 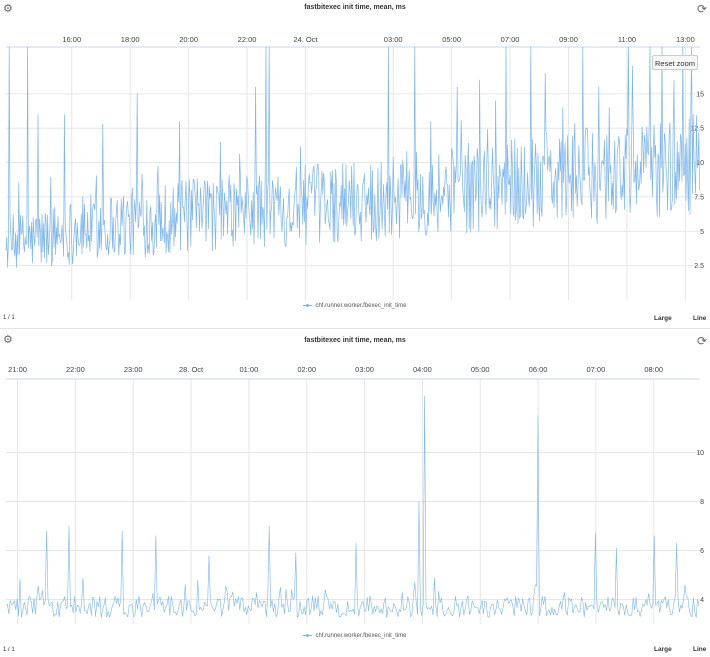 I want to click on x-tick-label: 21:00, so click(x=17, y=369).